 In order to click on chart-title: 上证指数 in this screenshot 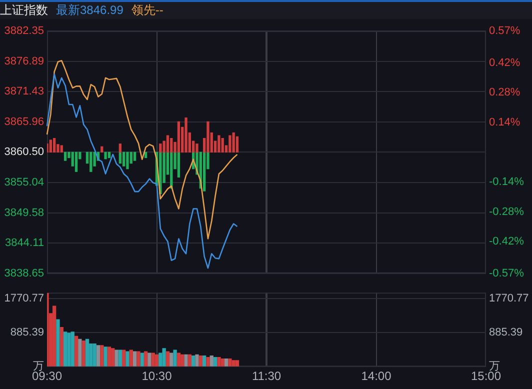, I will do `click(24, 10)`.